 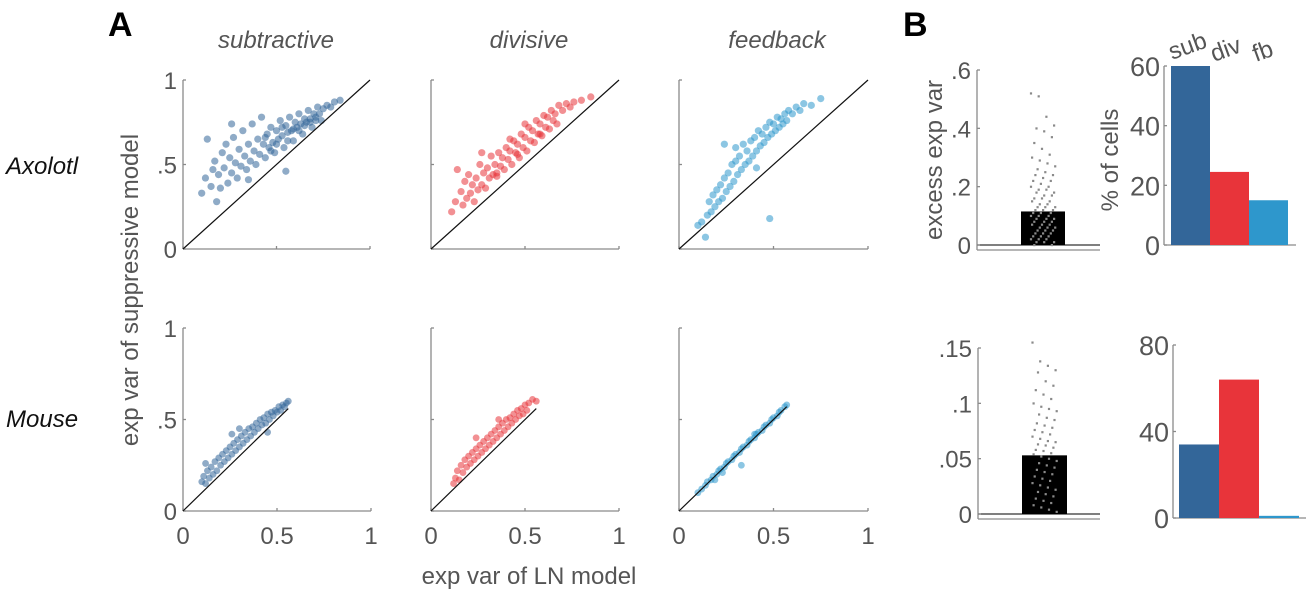 I want to click on y-tick-label: 40, so click(x=1145, y=127).